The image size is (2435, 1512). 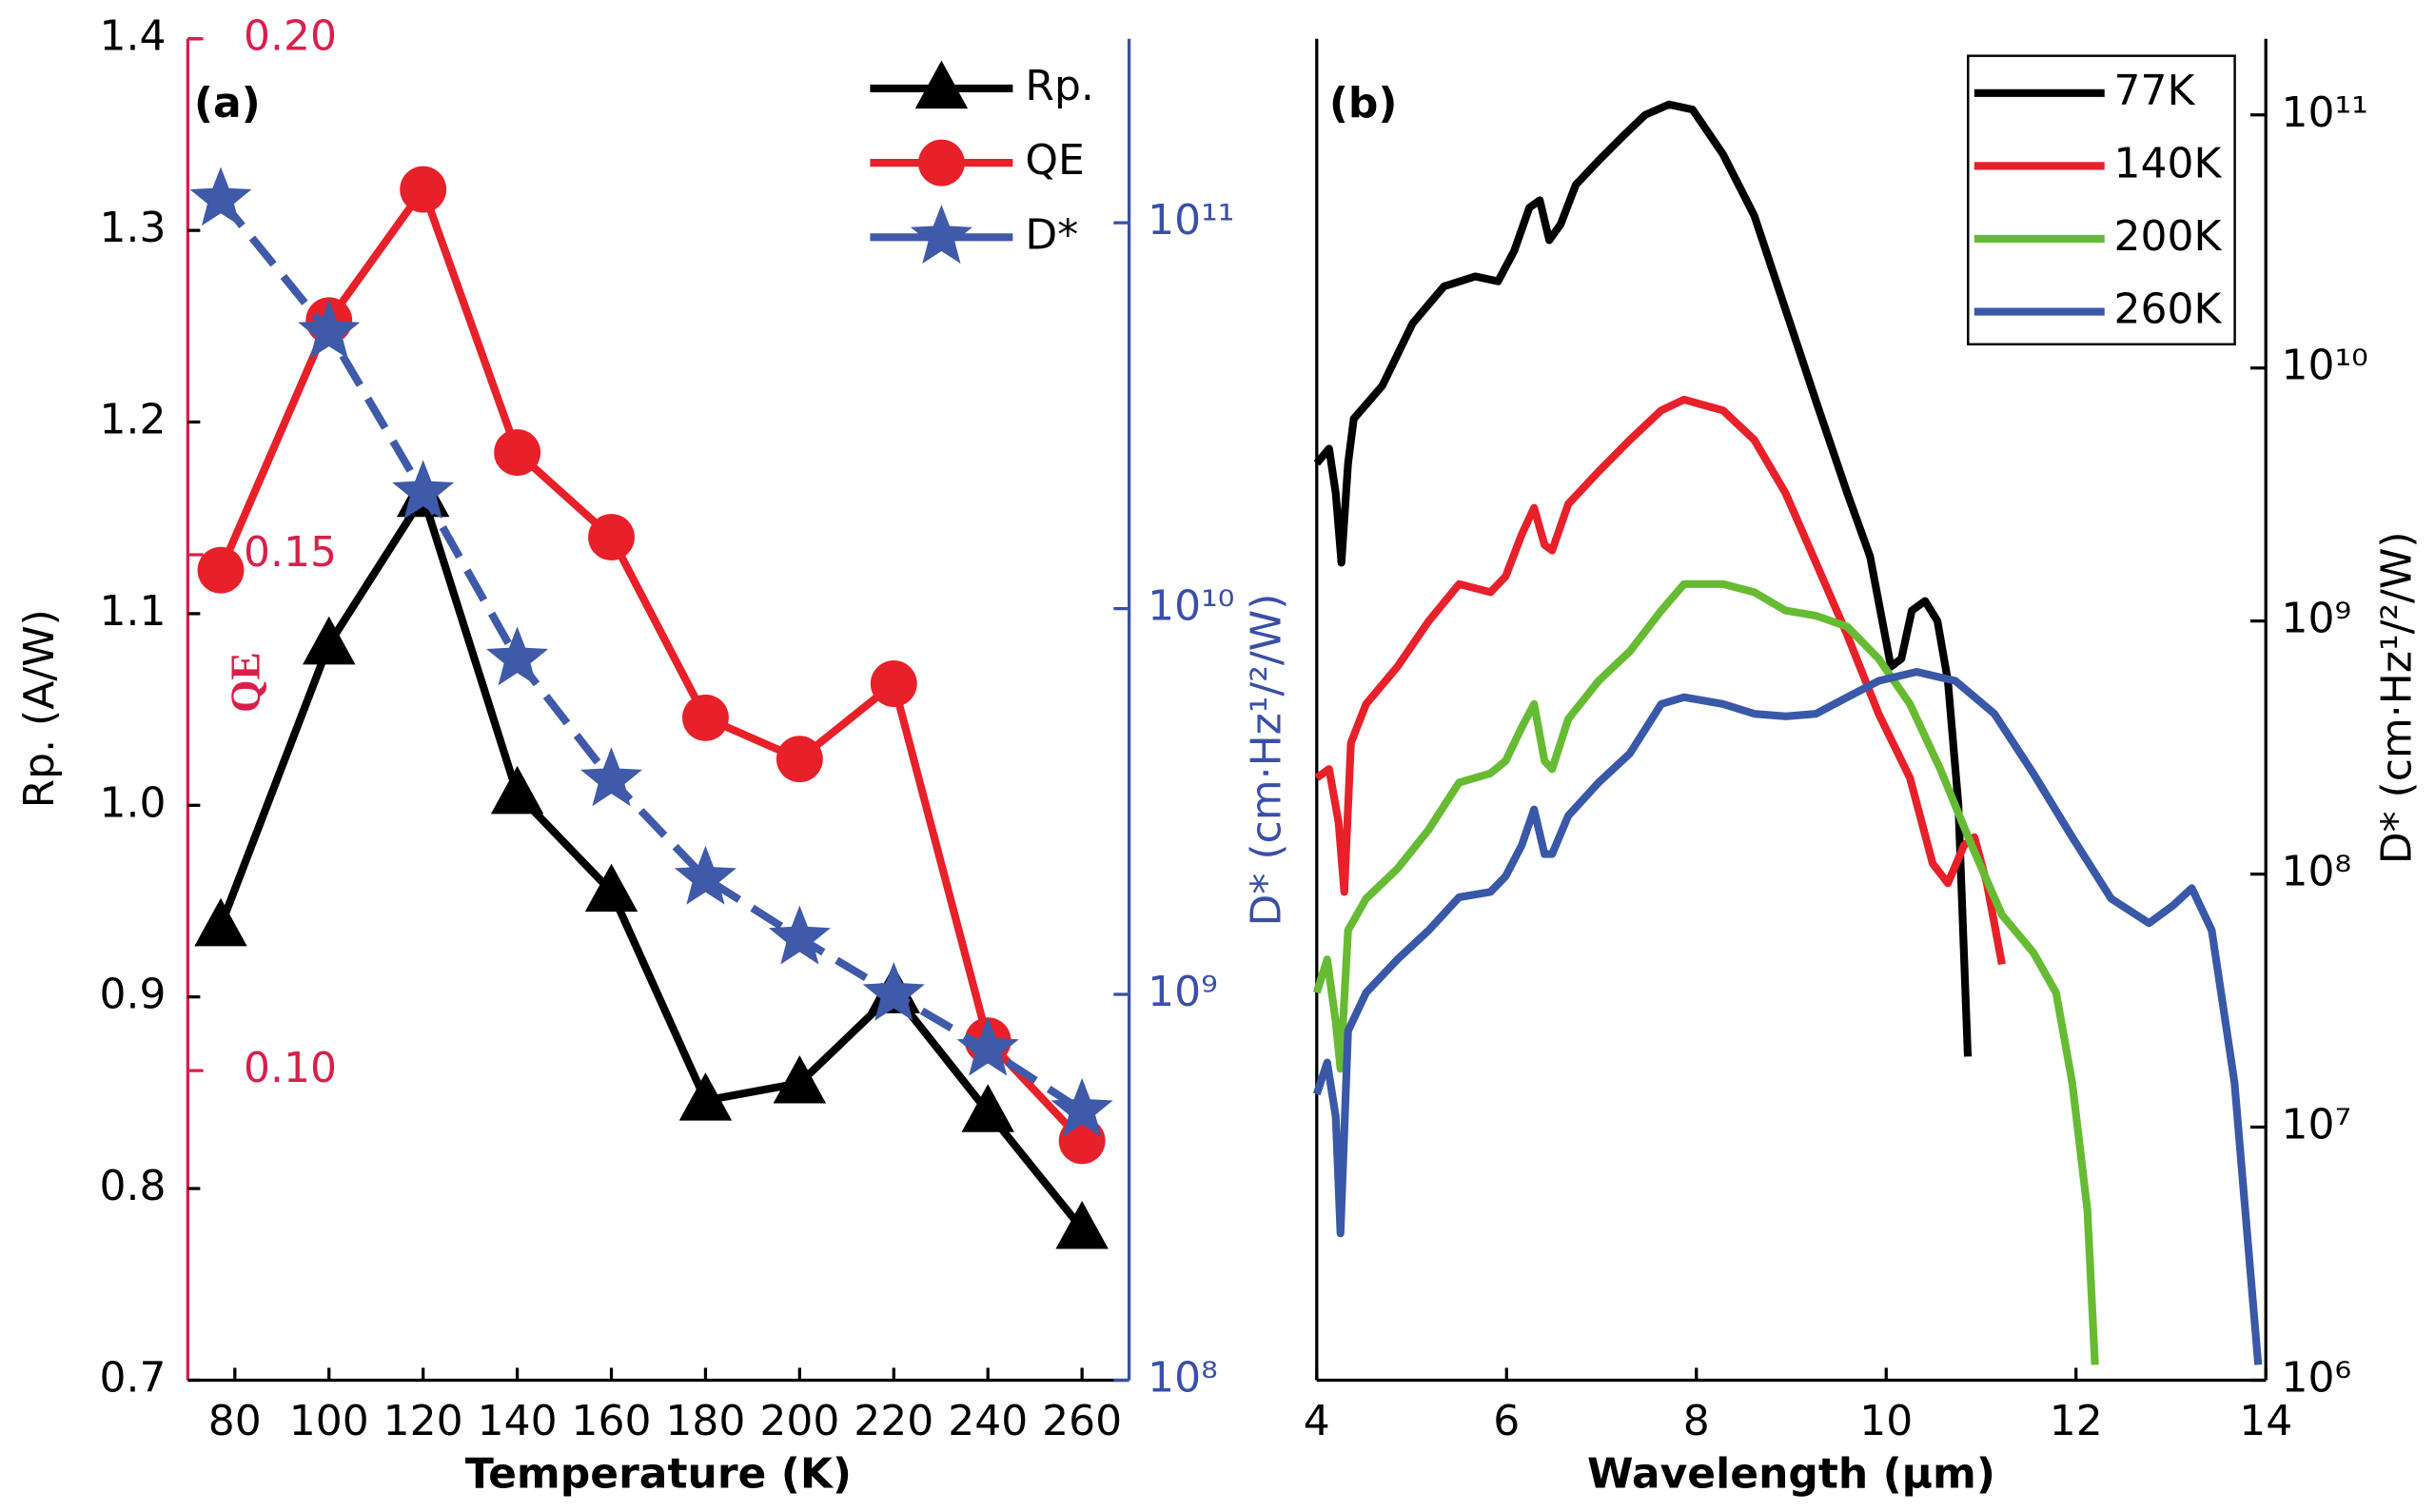 What do you see at coordinates (1183, 992) in the screenshot?
I see `y3-tick-label: 10⁹` at bounding box center [1183, 992].